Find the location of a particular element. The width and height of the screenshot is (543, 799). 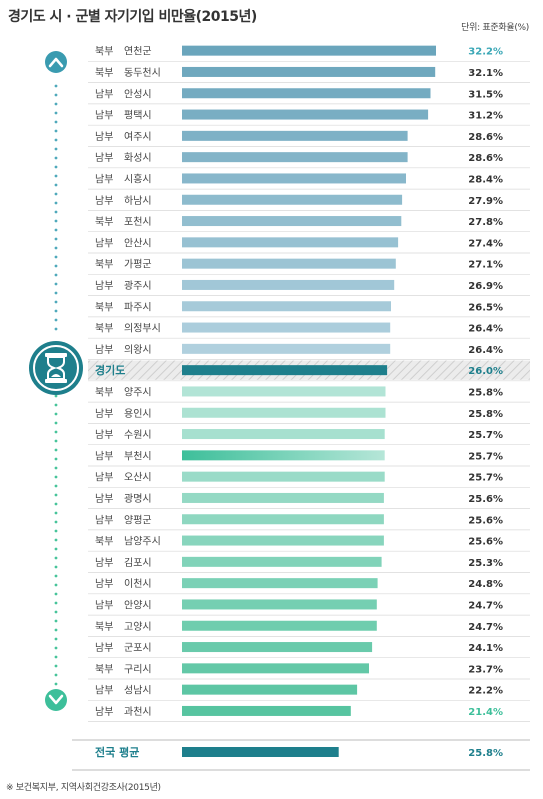

category-label: 부천시 is located at coordinates (138, 456).